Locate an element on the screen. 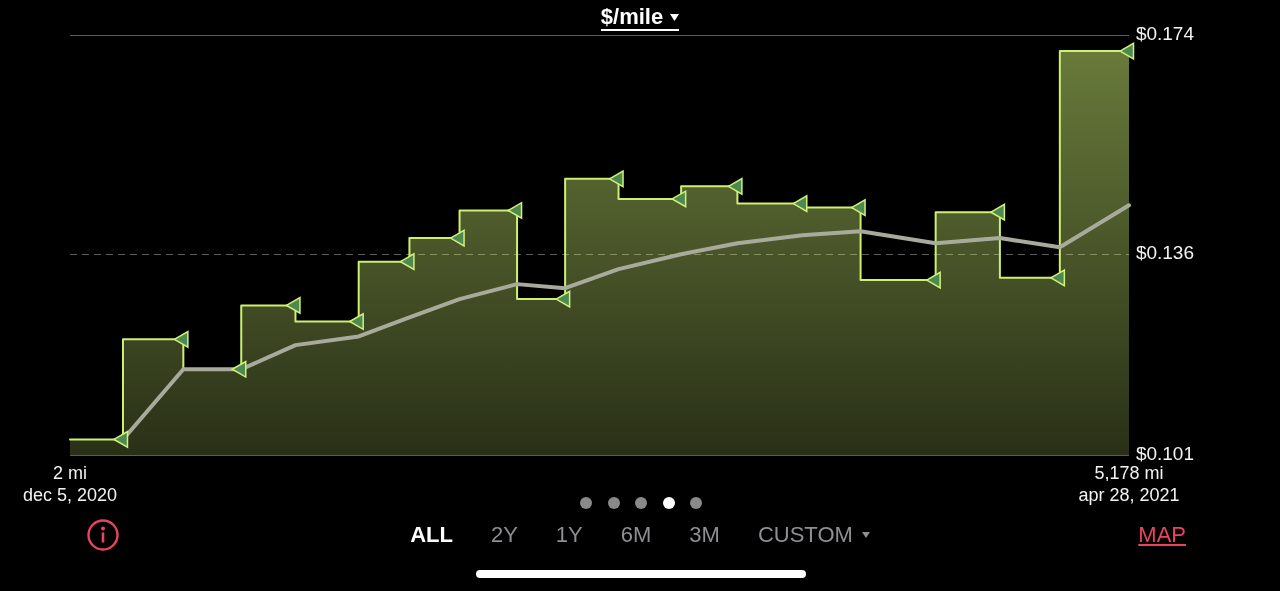  x2-tick-label: apr 28, 2021 is located at coordinates (1129, 494).